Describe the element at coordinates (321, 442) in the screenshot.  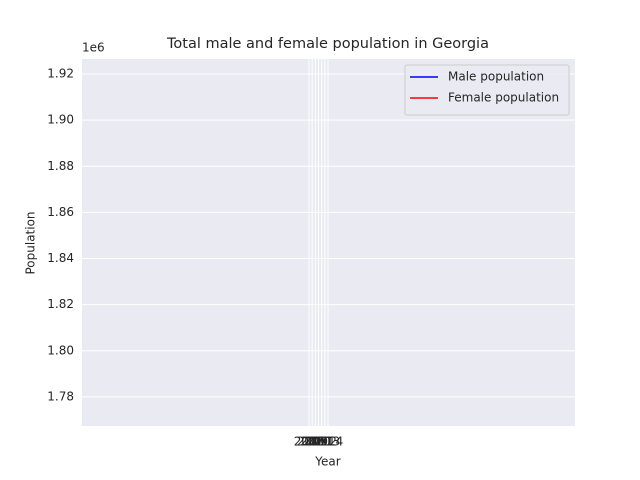
I see `x-tick-label: 2012` at that location.